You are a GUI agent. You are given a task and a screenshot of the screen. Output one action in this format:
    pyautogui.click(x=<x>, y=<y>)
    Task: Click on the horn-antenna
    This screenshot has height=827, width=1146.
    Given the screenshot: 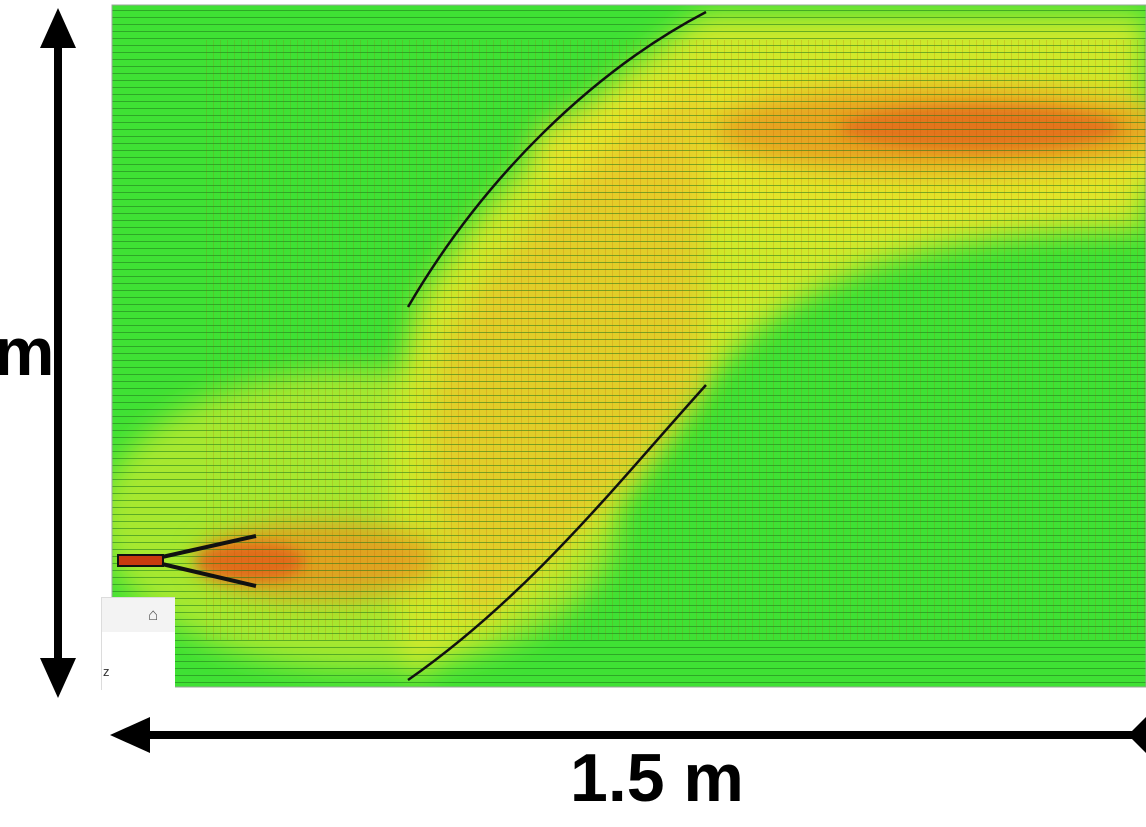 What is the action you would take?
    pyautogui.click(x=187, y=561)
    